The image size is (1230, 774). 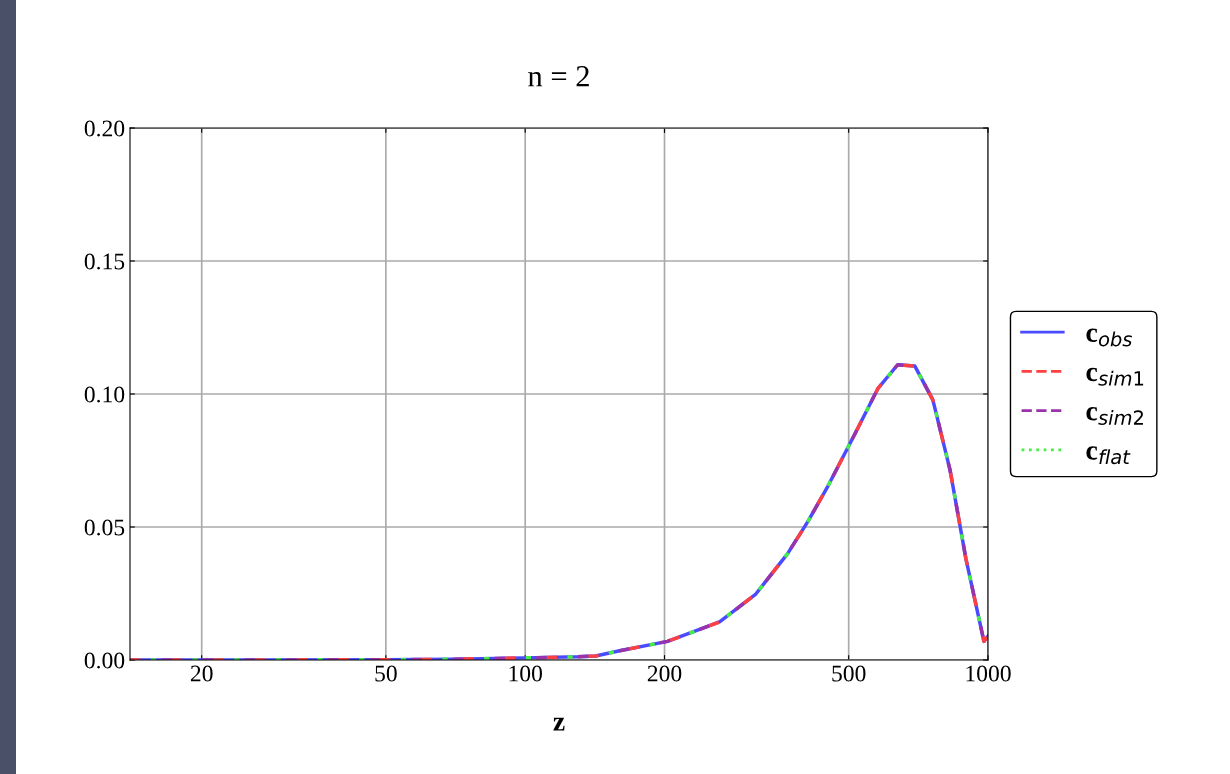 What do you see at coordinates (525, 673) in the screenshot?
I see `x-tick-label: 100` at bounding box center [525, 673].